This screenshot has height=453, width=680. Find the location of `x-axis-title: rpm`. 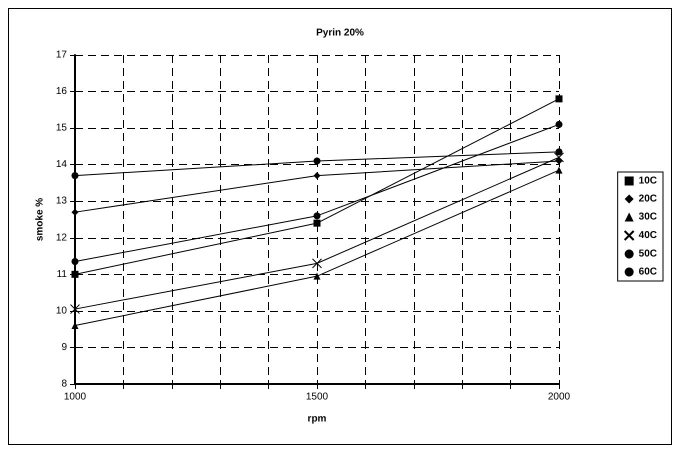

x-axis-title: rpm is located at coordinates (317, 419).